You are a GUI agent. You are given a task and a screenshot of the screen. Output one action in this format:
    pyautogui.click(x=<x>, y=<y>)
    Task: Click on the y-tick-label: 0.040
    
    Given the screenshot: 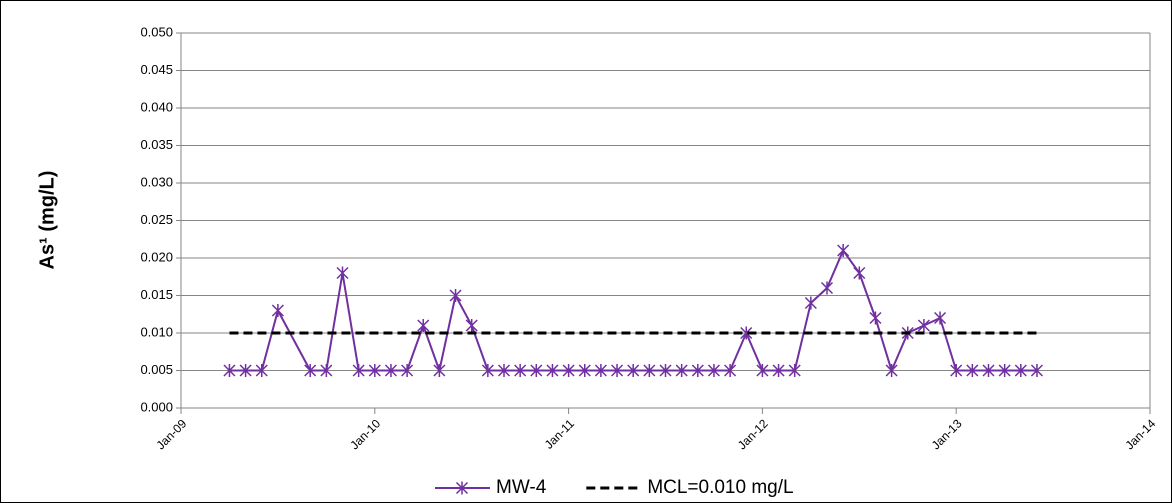 What is the action you would take?
    pyautogui.click(x=156, y=106)
    